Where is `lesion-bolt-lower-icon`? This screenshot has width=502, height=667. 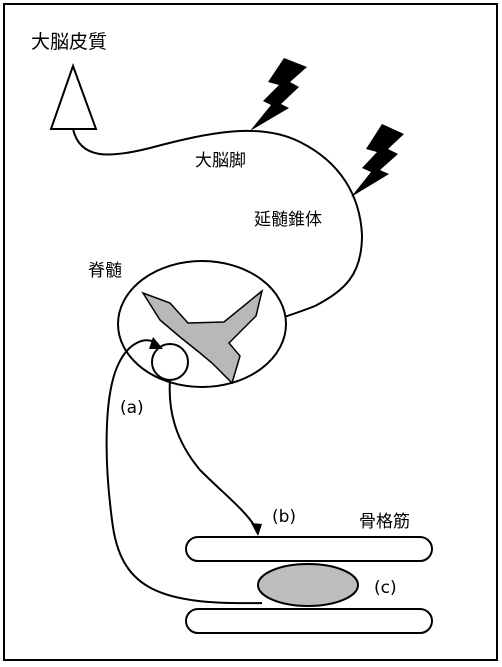 lesion-bolt-lower-icon is located at coordinates (377, 160).